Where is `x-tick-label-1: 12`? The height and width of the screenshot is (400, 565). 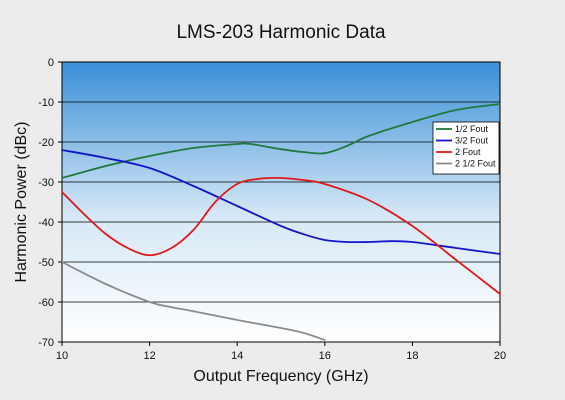 x-tick-label-1: 12 is located at coordinates (149, 356).